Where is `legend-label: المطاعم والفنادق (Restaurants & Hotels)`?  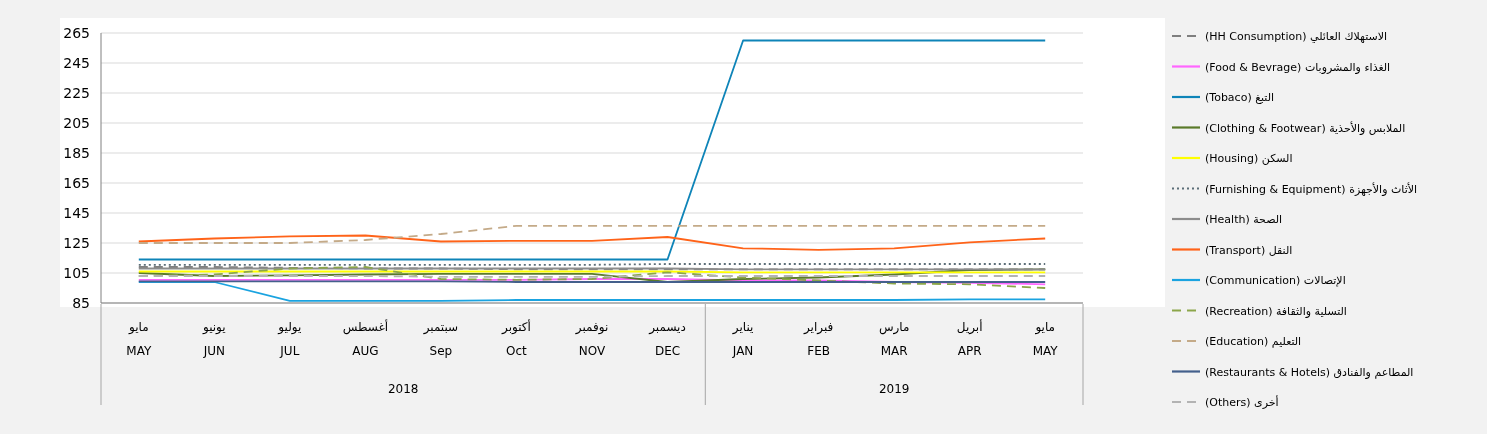
legend-label: المطاعم والفنادق (Restaurants & Hotels) is located at coordinates (1309, 372).